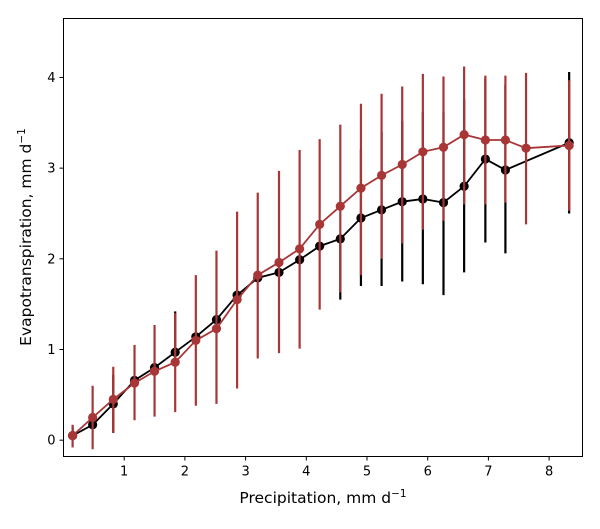  Describe the element at coordinates (22, 135) in the screenshot. I see `y-axis-label-unit-exponent: −1` at that location.